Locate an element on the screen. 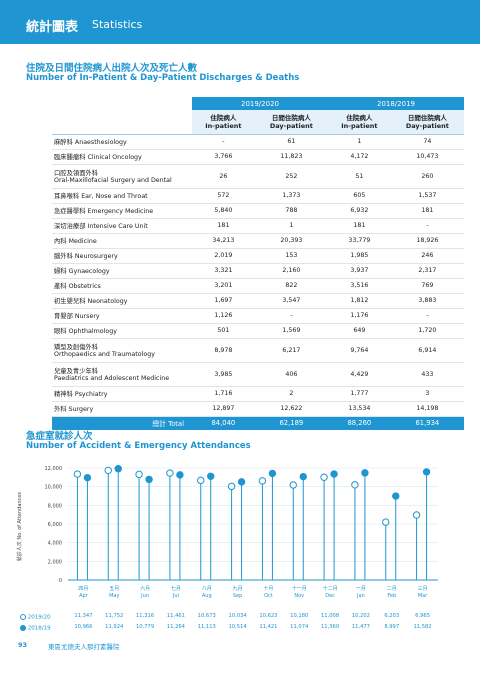  table-row: 內科 Medicine 34,213 20,393 33,779 18,926 is located at coordinates (258, 241).